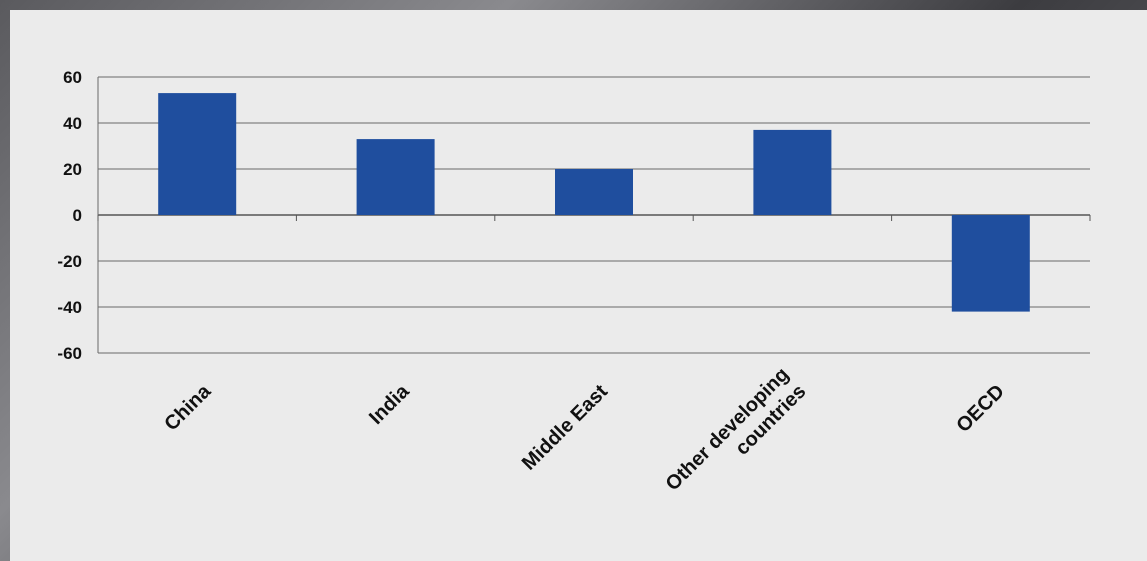  I want to click on y-tick-label: -60, so click(69, 353).